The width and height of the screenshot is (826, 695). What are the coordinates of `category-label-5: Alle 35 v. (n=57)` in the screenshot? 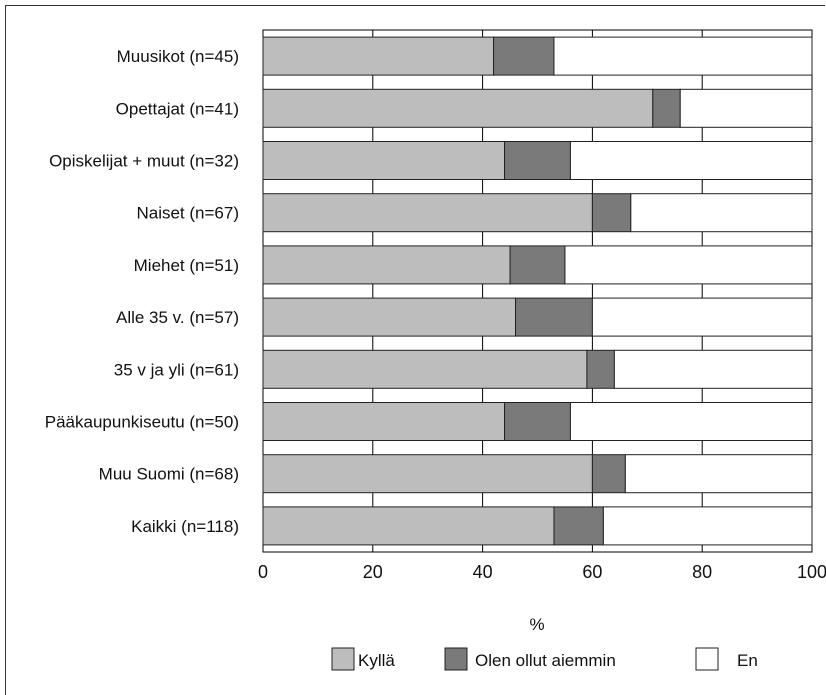 It's located at (177, 317).